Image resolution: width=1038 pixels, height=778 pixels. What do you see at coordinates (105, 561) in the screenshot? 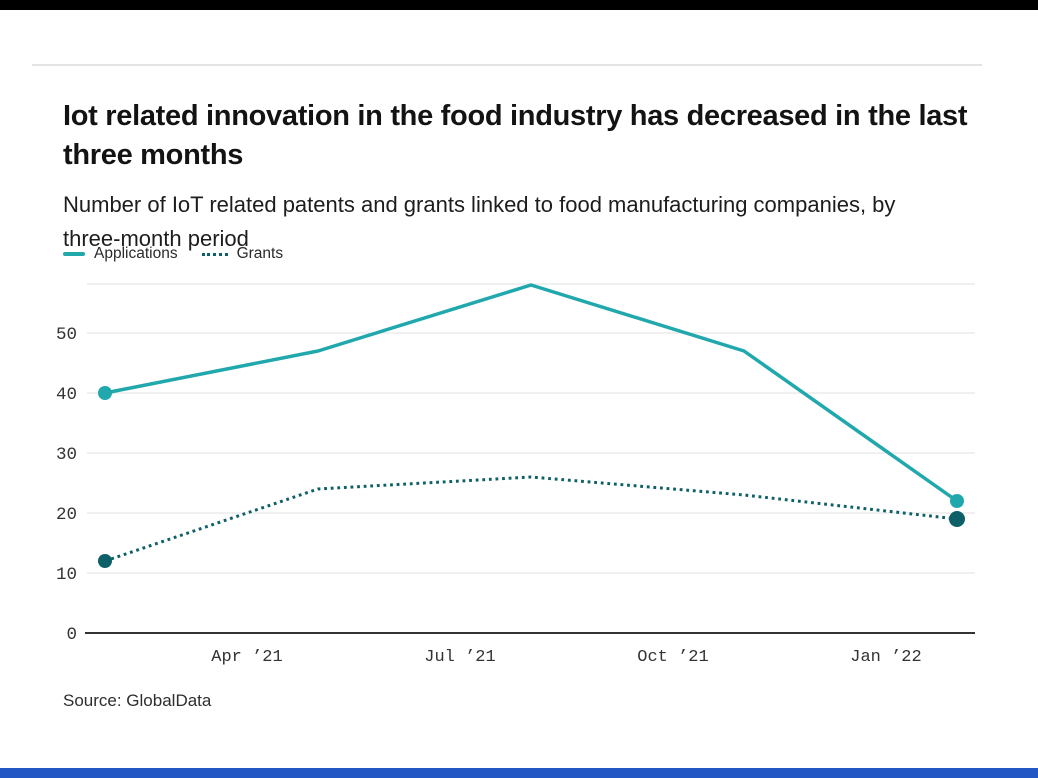
I see `endpoint-marker-grants-start` at bounding box center [105, 561].